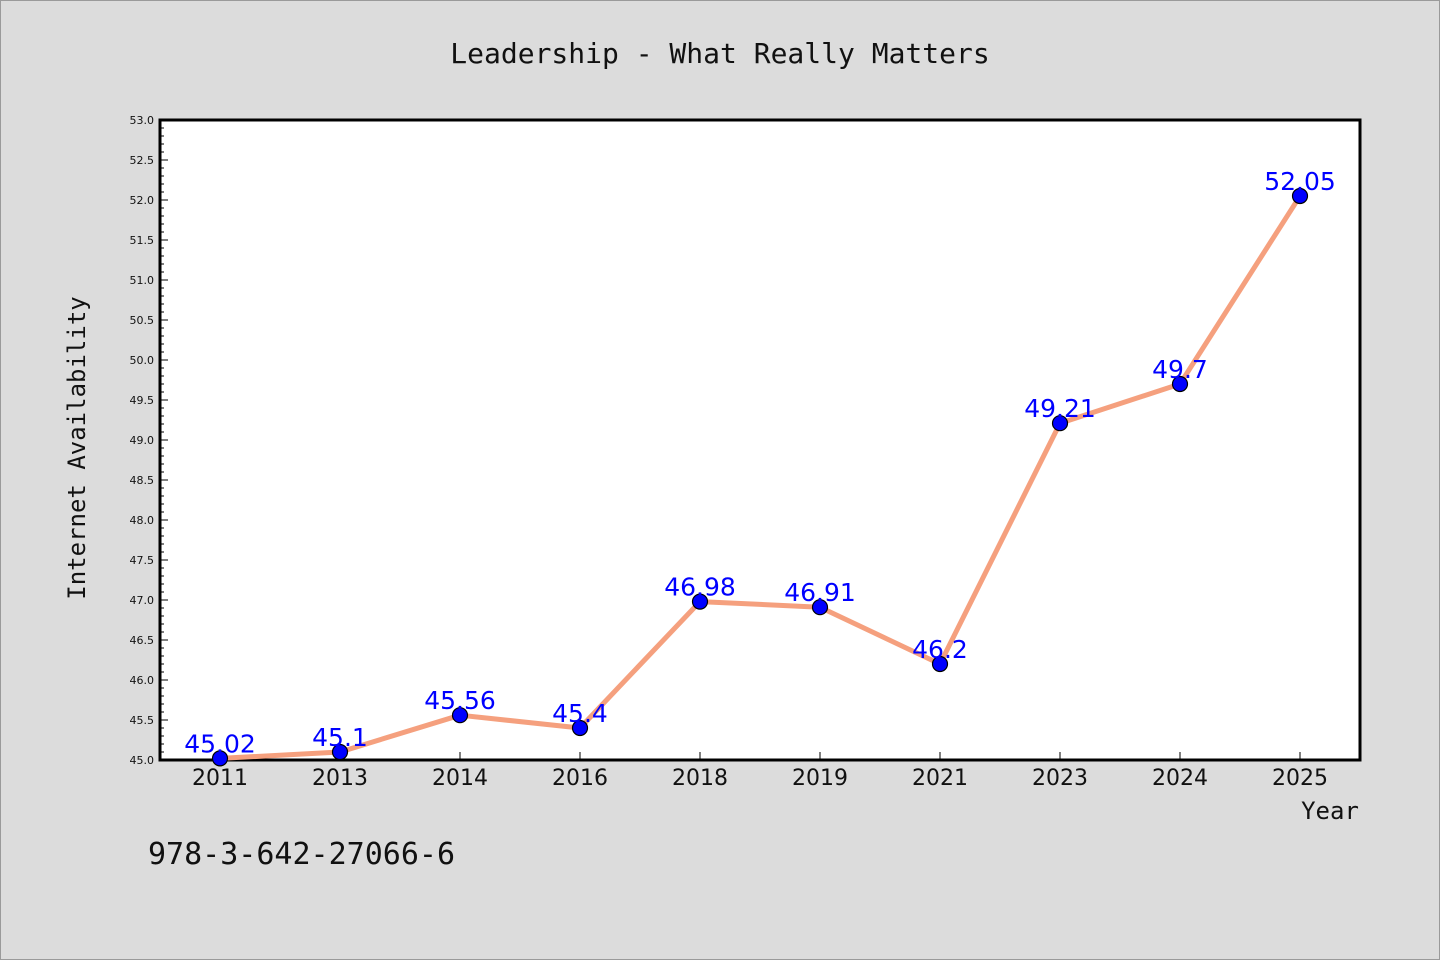  What do you see at coordinates (142, 400) in the screenshot?
I see `y-tick-label: 49.5` at bounding box center [142, 400].